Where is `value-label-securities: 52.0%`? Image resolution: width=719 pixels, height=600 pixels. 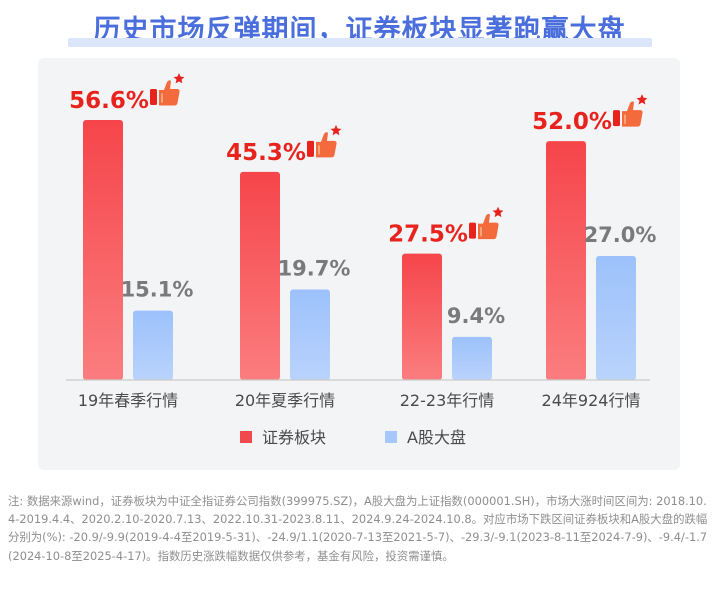 value-label-securities: 52.0% is located at coordinates (572, 122).